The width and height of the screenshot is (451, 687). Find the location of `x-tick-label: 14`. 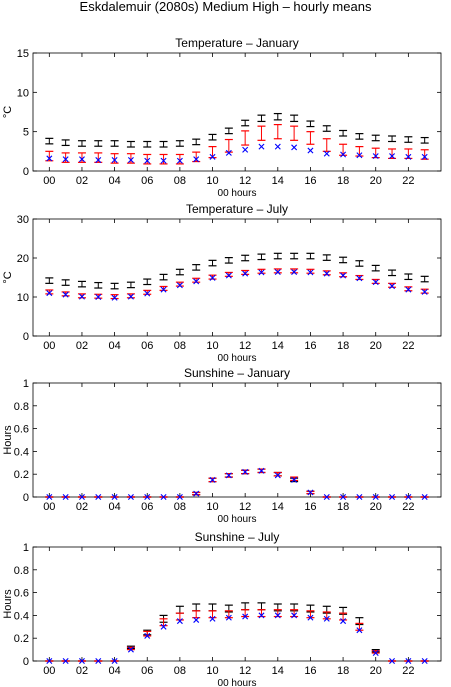

x-tick-label: 14 is located at coordinates (278, 346).